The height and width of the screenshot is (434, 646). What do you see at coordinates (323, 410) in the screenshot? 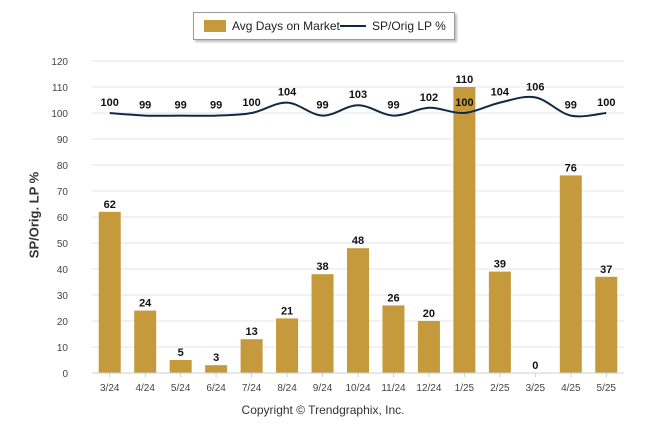
I see `copyright-footer: Copyright © Trendgraphix, Inc.` at bounding box center [323, 410].